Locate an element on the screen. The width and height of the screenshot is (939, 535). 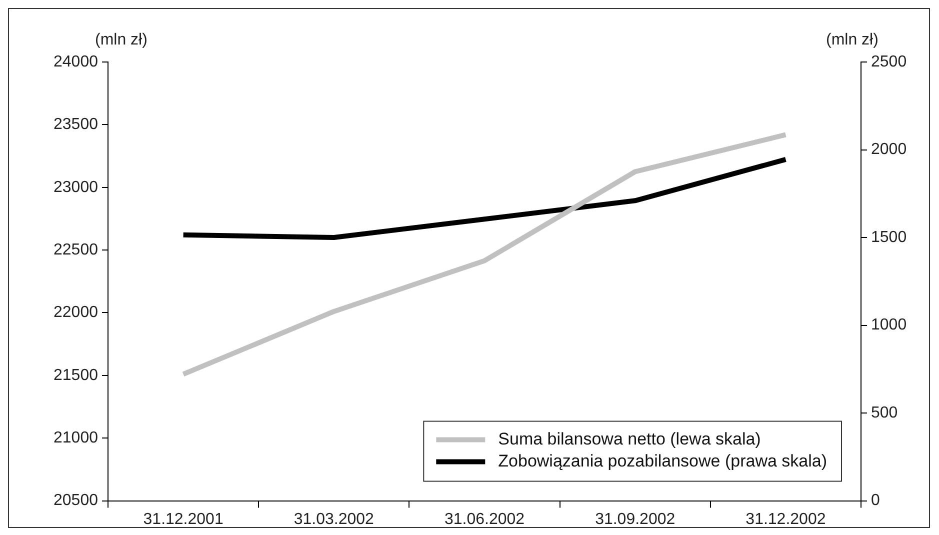
y2-tick-label: 1500 is located at coordinates (889, 237).